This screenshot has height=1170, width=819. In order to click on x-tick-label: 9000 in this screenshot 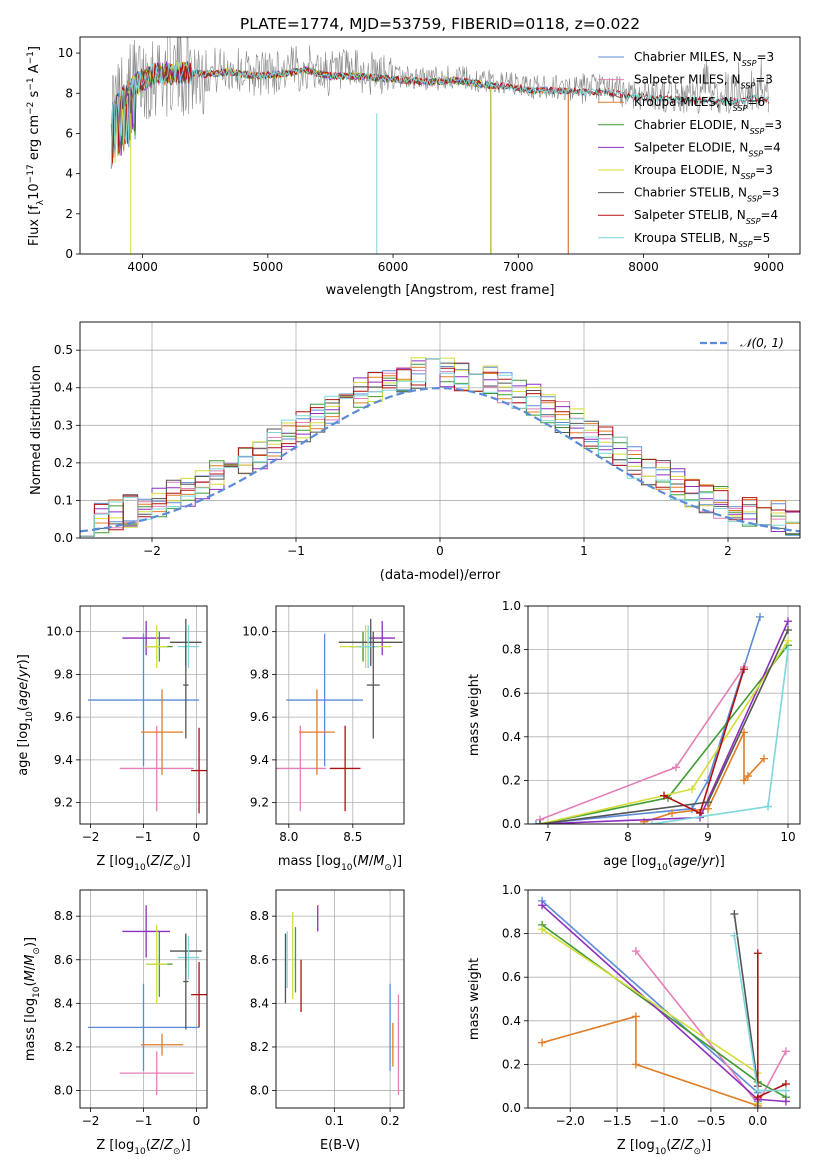, I will do `click(768, 267)`.